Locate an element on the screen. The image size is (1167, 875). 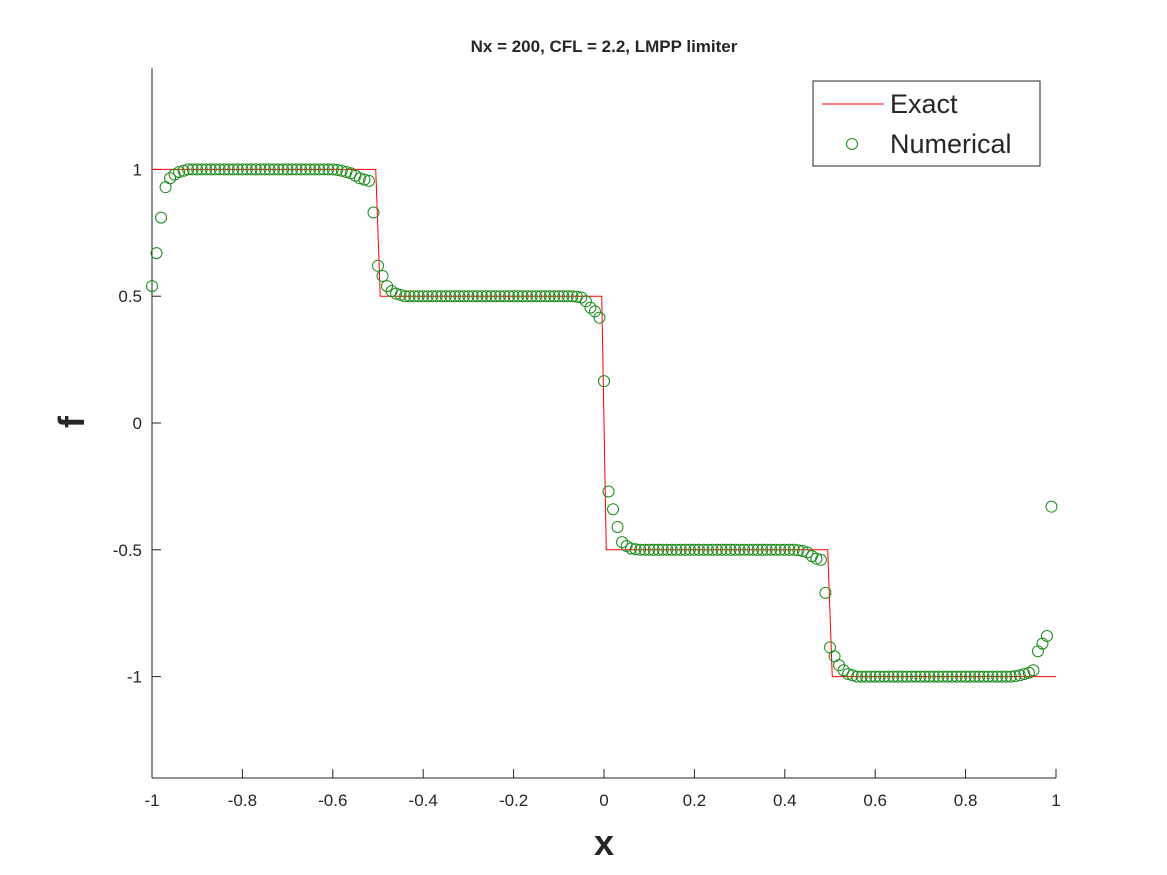
x-axis-label: x is located at coordinates (604, 842).